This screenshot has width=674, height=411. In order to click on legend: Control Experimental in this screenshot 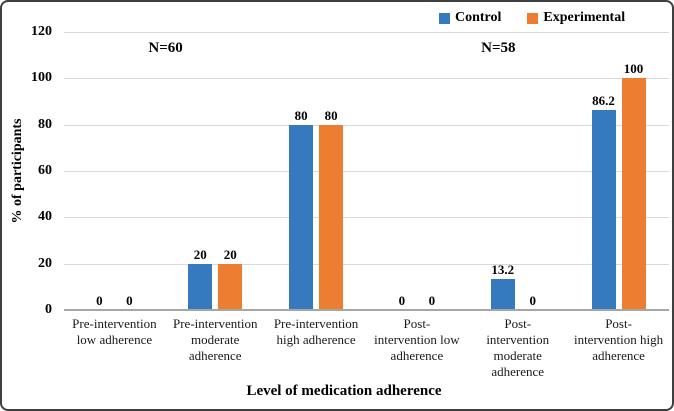, I will do `click(532, 18)`.